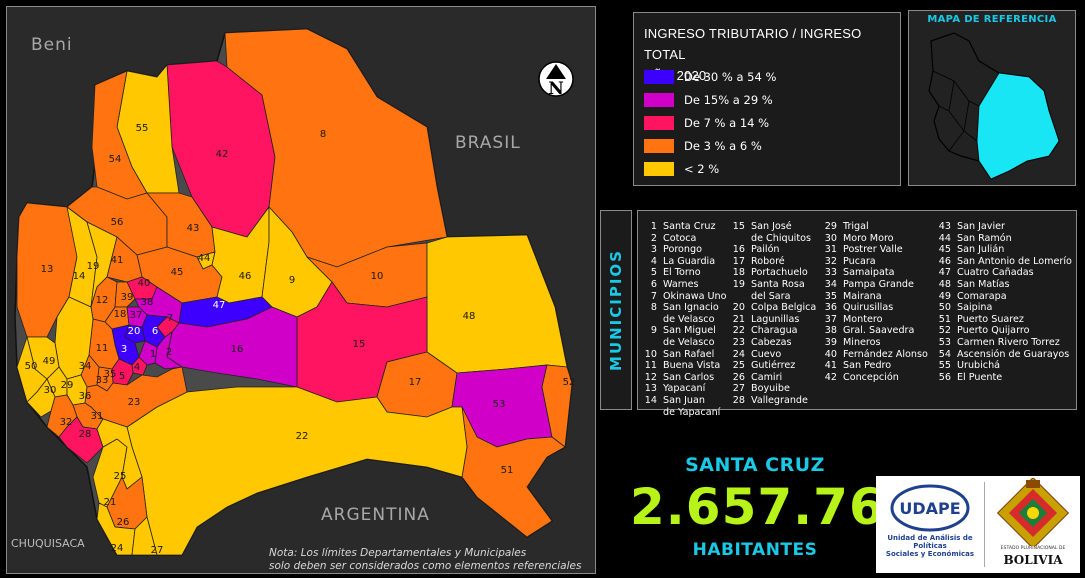 The height and width of the screenshot is (578, 1085). Describe the element at coordinates (738, 284) in the screenshot. I see `municipio-number: 19` at that location.